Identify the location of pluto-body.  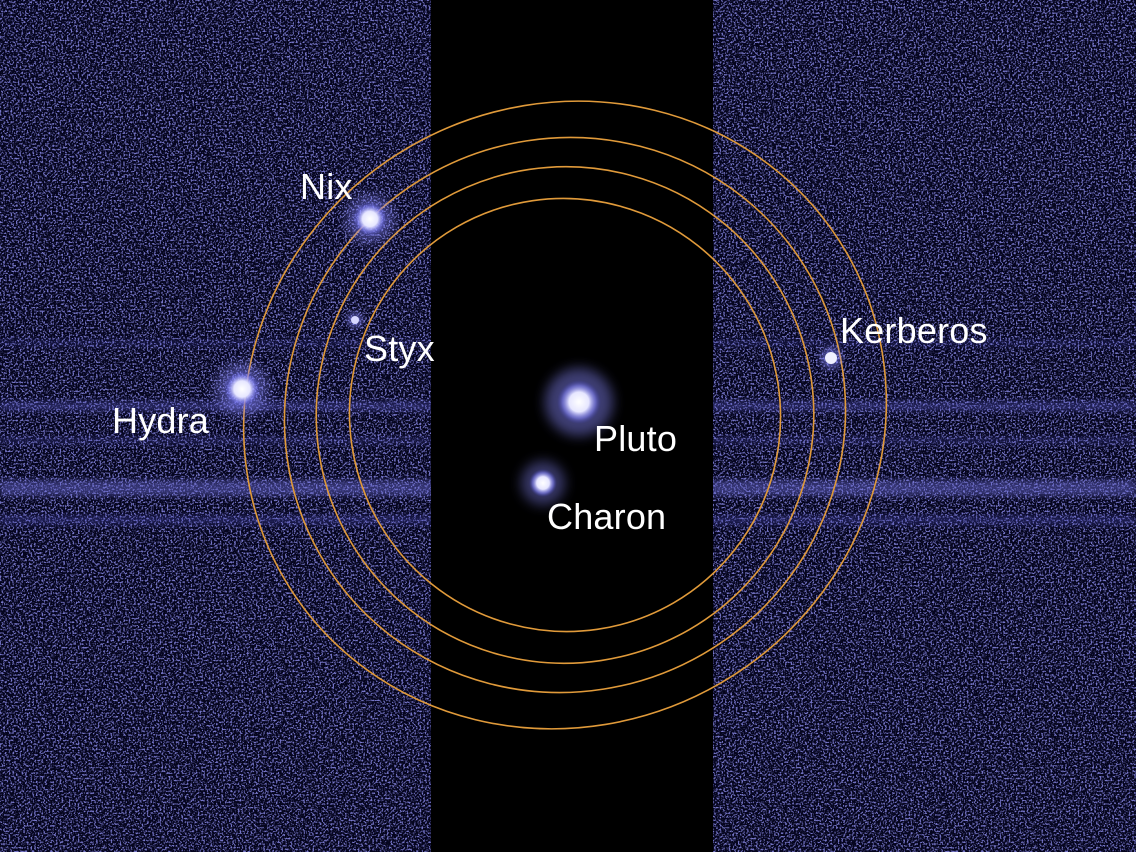
(579, 402).